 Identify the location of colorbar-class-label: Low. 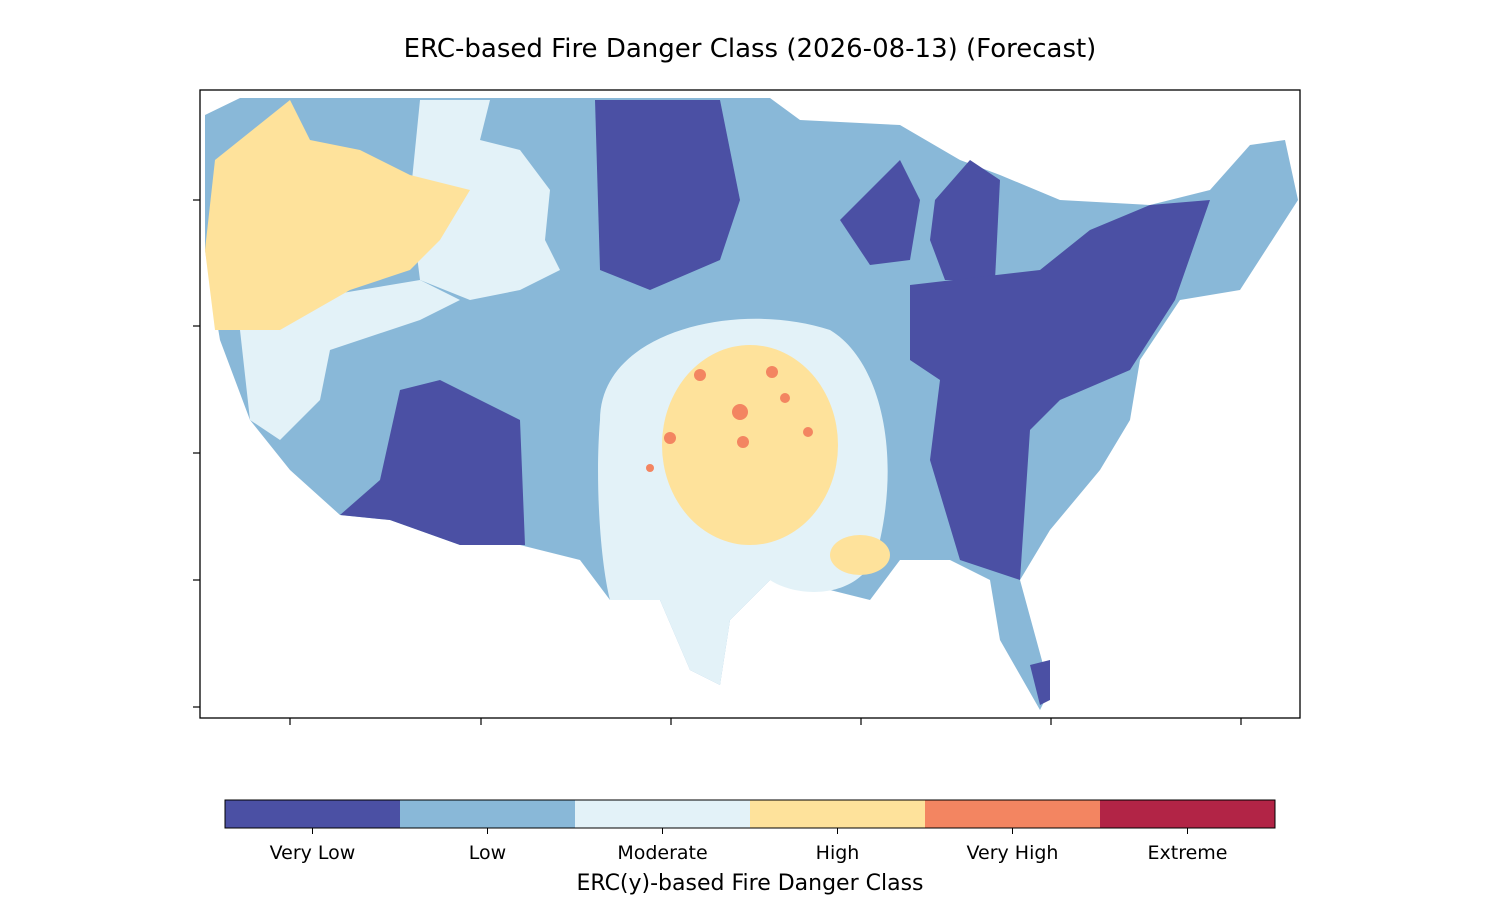
(487, 853).